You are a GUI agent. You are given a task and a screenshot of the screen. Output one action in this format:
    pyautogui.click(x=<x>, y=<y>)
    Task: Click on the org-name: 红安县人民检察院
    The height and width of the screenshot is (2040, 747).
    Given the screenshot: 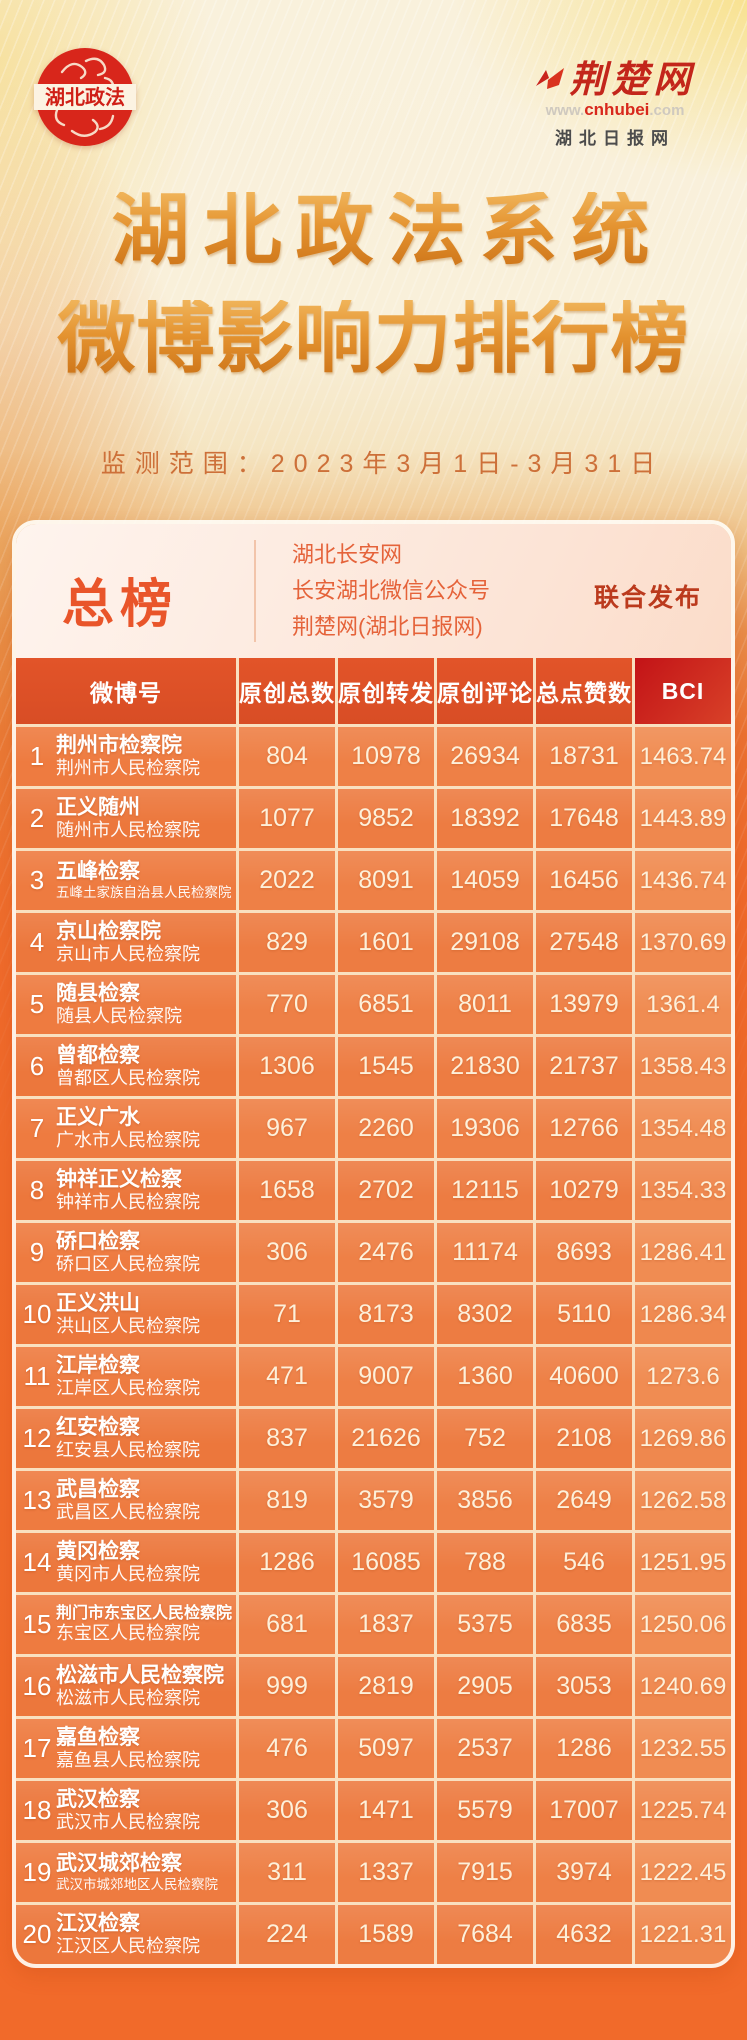 What is the action you would take?
    pyautogui.click(x=128, y=1450)
    